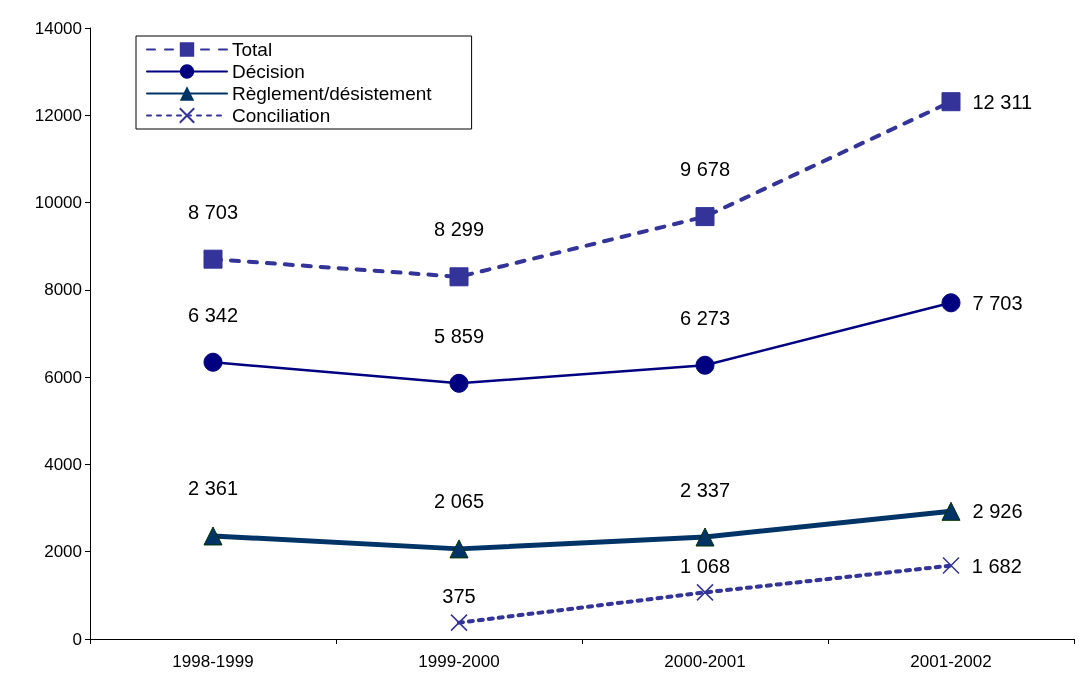  Describe the element at coordinates (213, 314) in the screenshot. I see `data-label: 6 342` at that location.